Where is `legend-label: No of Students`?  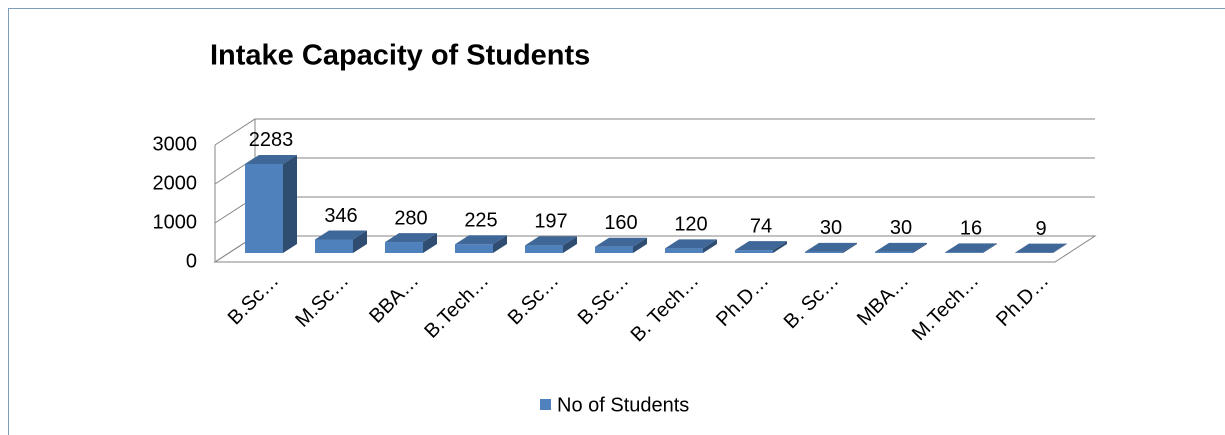
legend-label: No of Students is located at coordinates (623, 405).